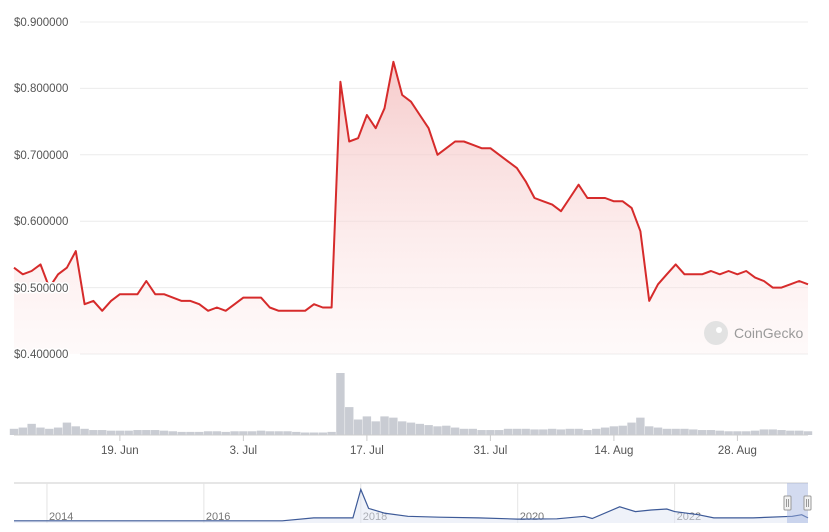 The height and width of the screenshot is (532, 829). What do you see at coordinates (768, 333) in the screenshot?
I see `watermark-text: CoinGecko` at bounding box center [768, 333].